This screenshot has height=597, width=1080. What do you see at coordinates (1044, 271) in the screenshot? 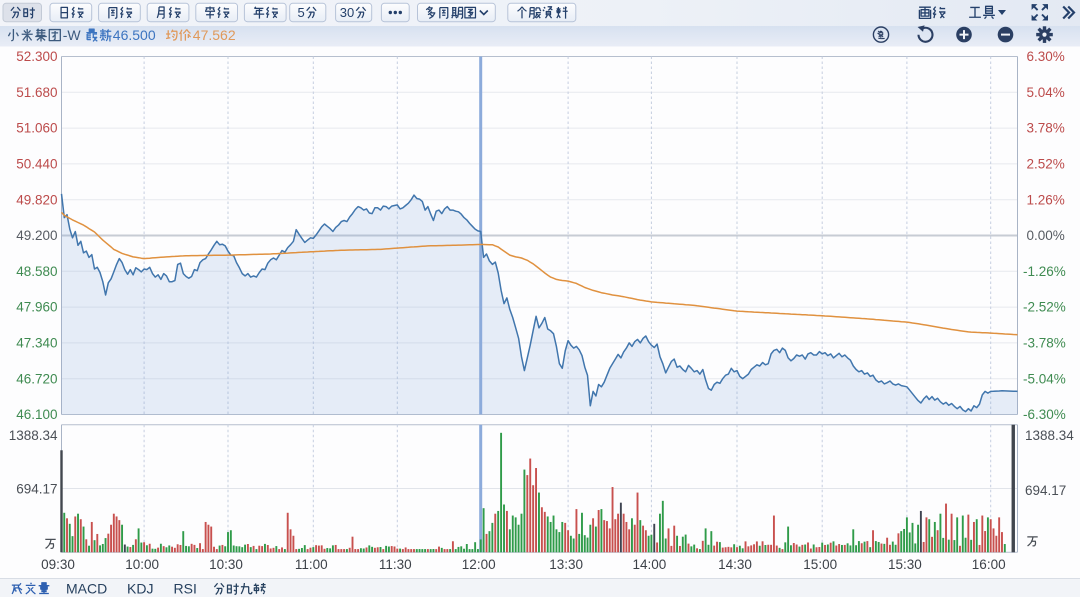
I see `svg-text: -1.26%` at bounding box center [1044, 271].